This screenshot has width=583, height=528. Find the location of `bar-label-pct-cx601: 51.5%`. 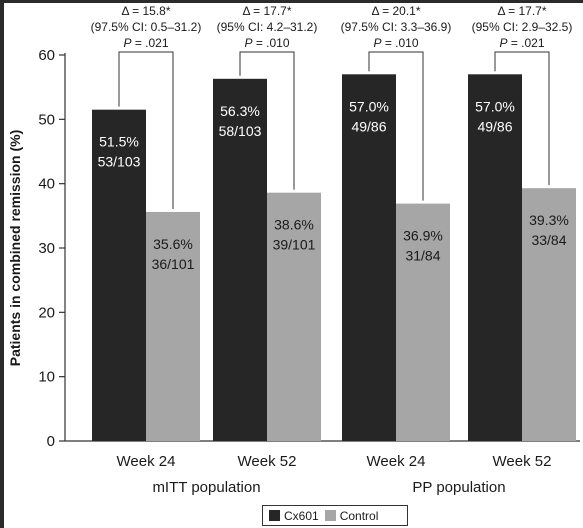

bar-label-pct-cx601: 51.5% is located at coordinates (119, 142).